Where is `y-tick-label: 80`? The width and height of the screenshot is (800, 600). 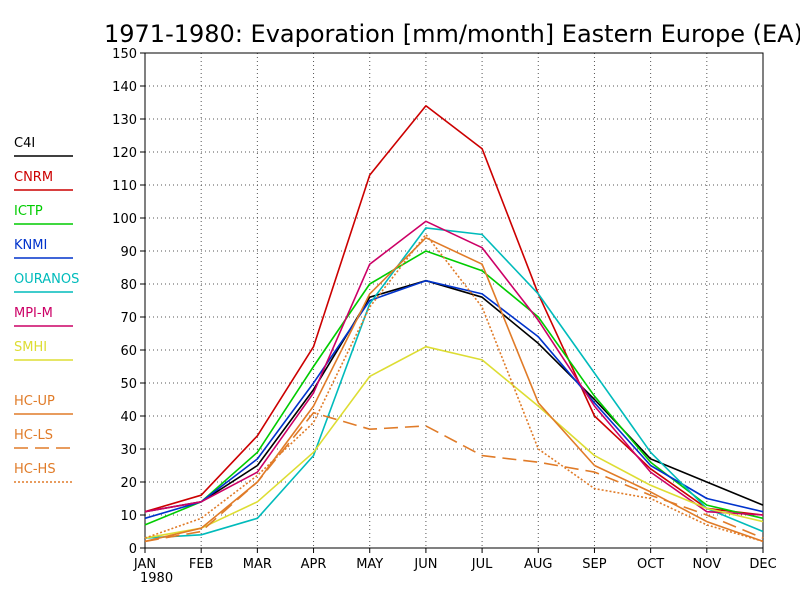
y-tick-label: 80 is located at coordinates (128, 285).